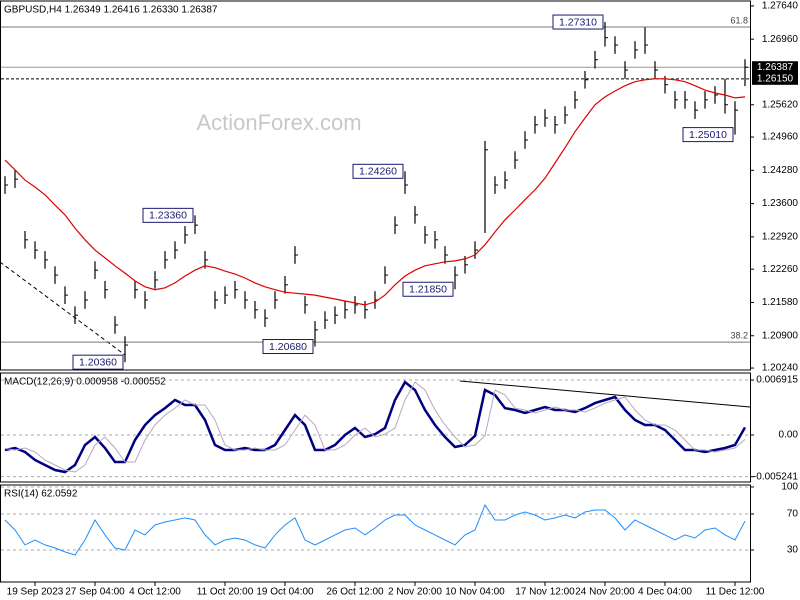  I want to click on x-tick-label: 19 Sep 2023, so click(35, 592).